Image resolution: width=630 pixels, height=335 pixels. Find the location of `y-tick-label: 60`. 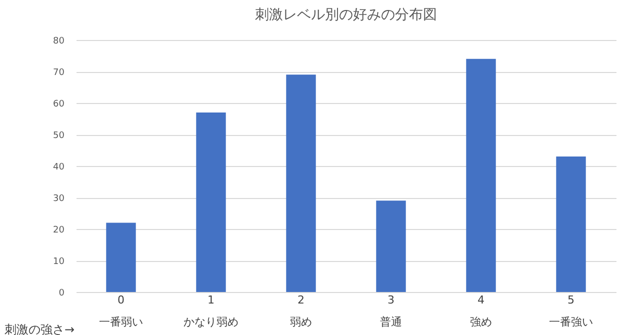

y-tick-label: 60 is located at coordinates (59, 105).